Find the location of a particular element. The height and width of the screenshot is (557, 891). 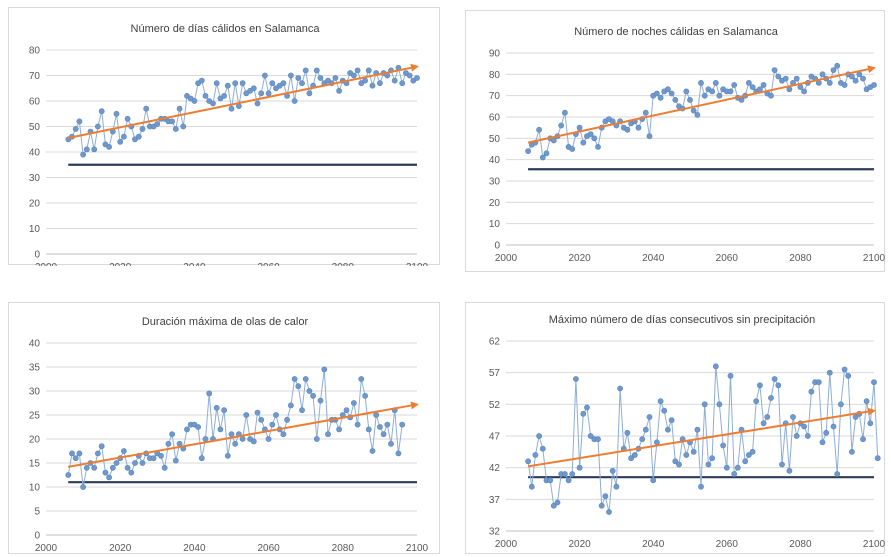

y-tick-label: 0 is located at coordinates (497, 246).